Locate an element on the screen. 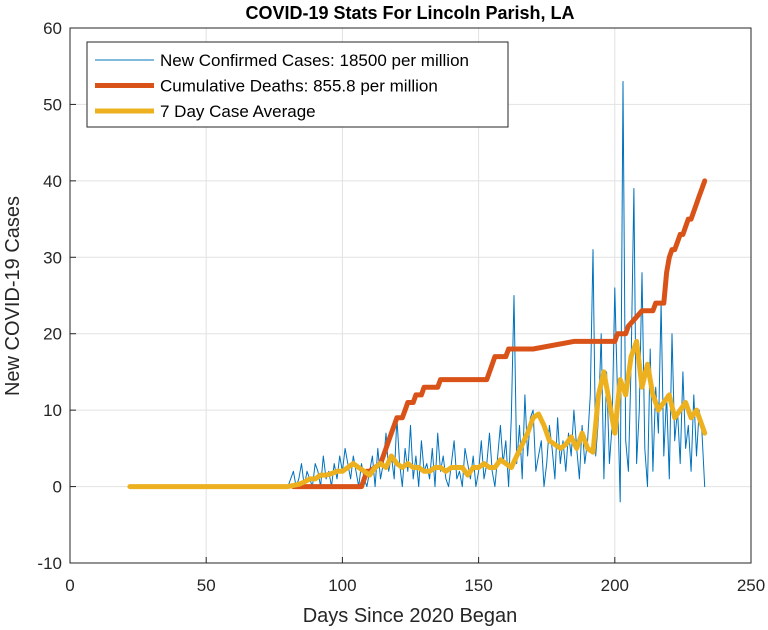 The image size is (768, 630). y-tick-label: 40 is located at coordinates (52, 181).